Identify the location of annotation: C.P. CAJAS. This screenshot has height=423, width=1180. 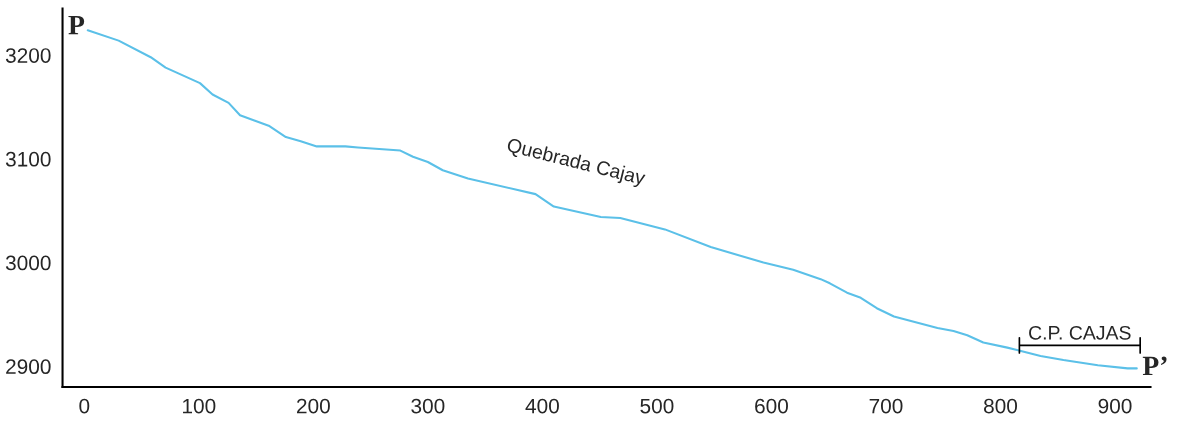
(1080, 332).